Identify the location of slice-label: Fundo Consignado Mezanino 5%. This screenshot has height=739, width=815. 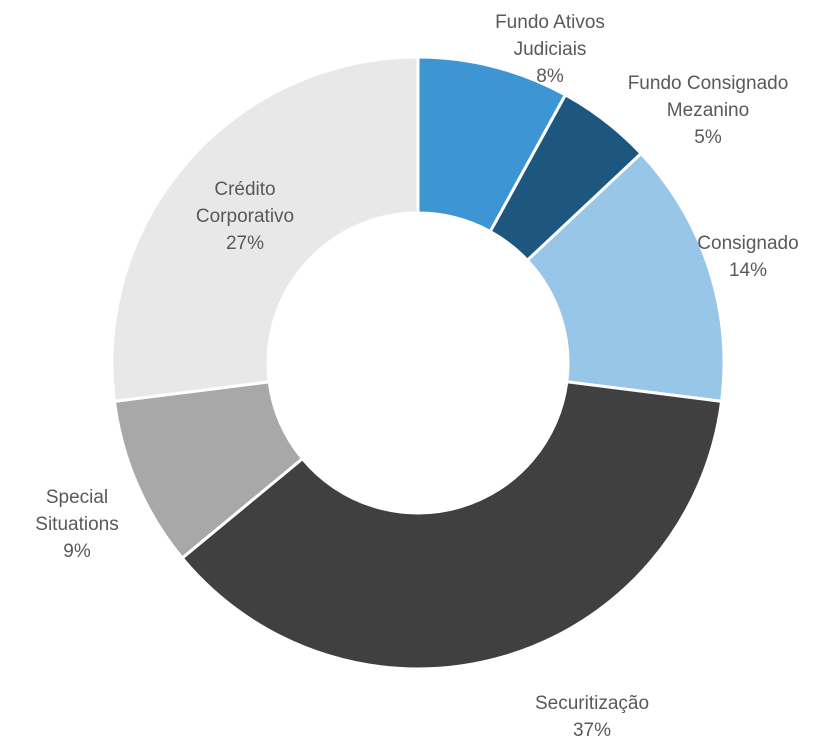
(708, 110).